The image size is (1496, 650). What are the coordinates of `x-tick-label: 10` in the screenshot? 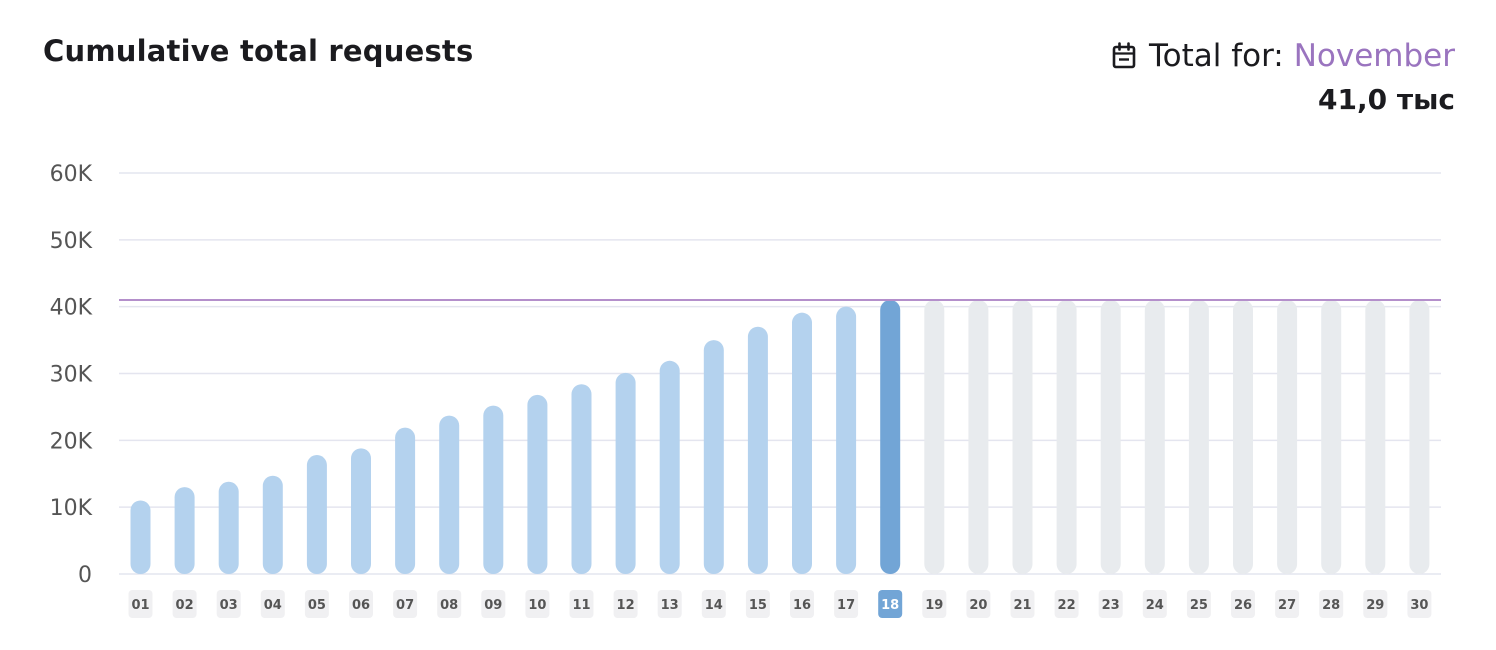 It's located at (537, 605).